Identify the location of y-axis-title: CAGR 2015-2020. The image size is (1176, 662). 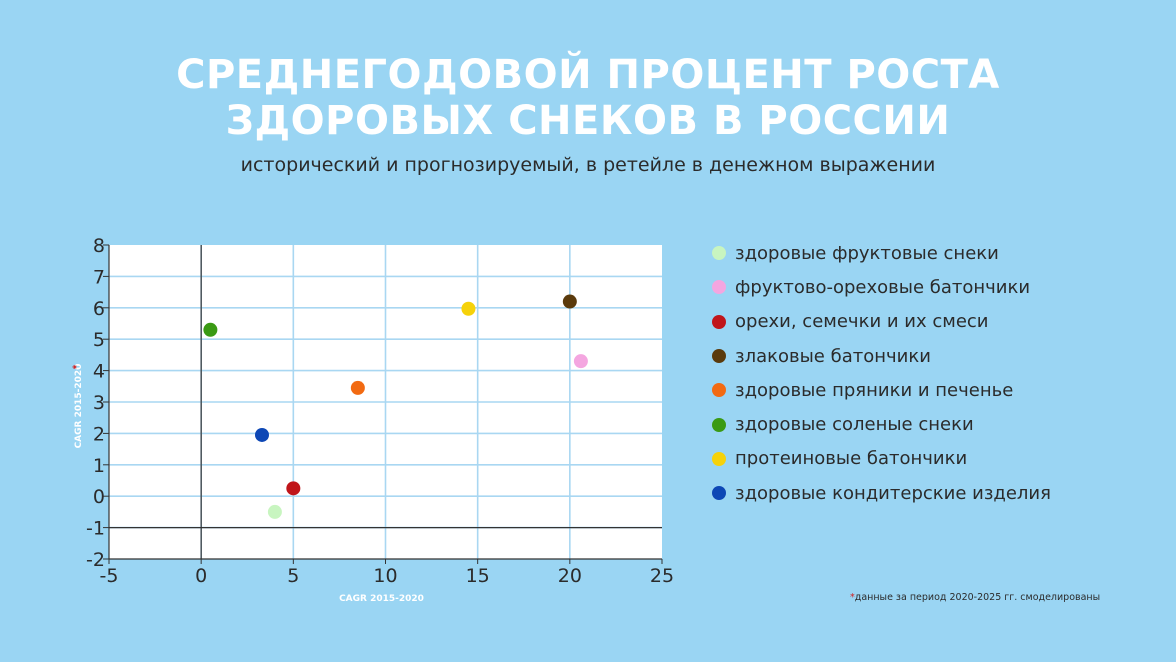
(79, 406).